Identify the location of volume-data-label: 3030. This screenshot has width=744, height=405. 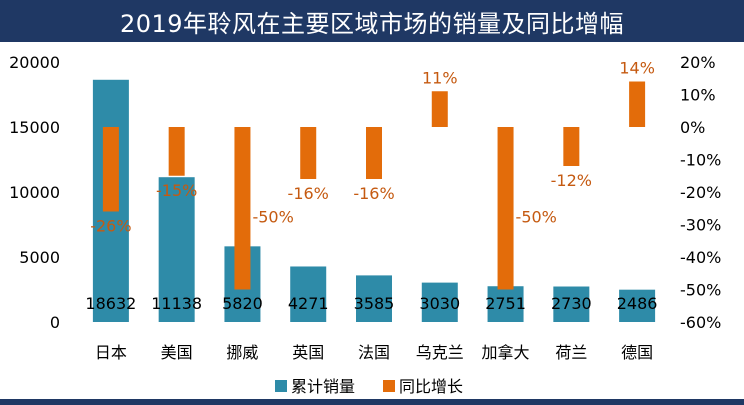
(439, 303).